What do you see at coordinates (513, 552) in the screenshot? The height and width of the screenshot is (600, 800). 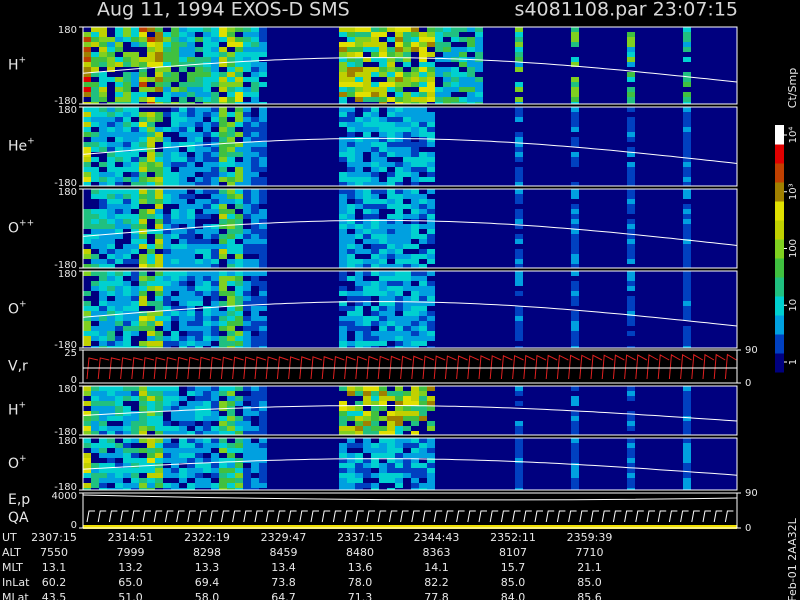 I see `table-cell: 8107` at bounding box center [513, 552].